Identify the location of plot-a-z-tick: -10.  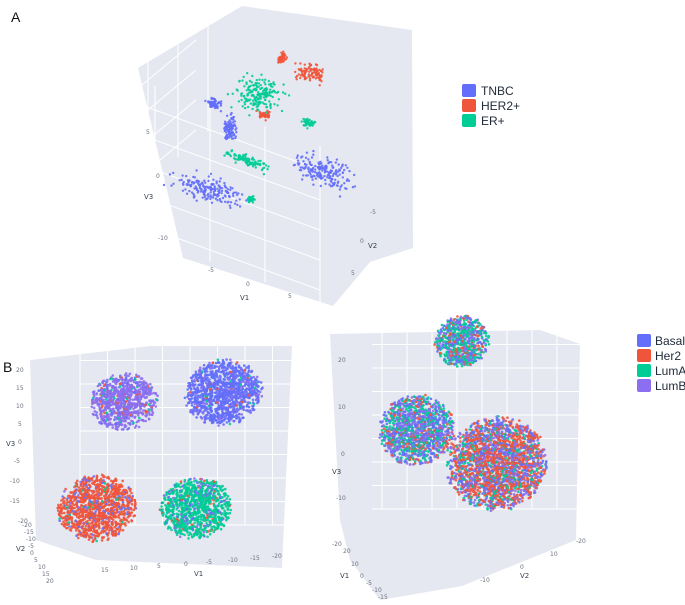
(163, 238).